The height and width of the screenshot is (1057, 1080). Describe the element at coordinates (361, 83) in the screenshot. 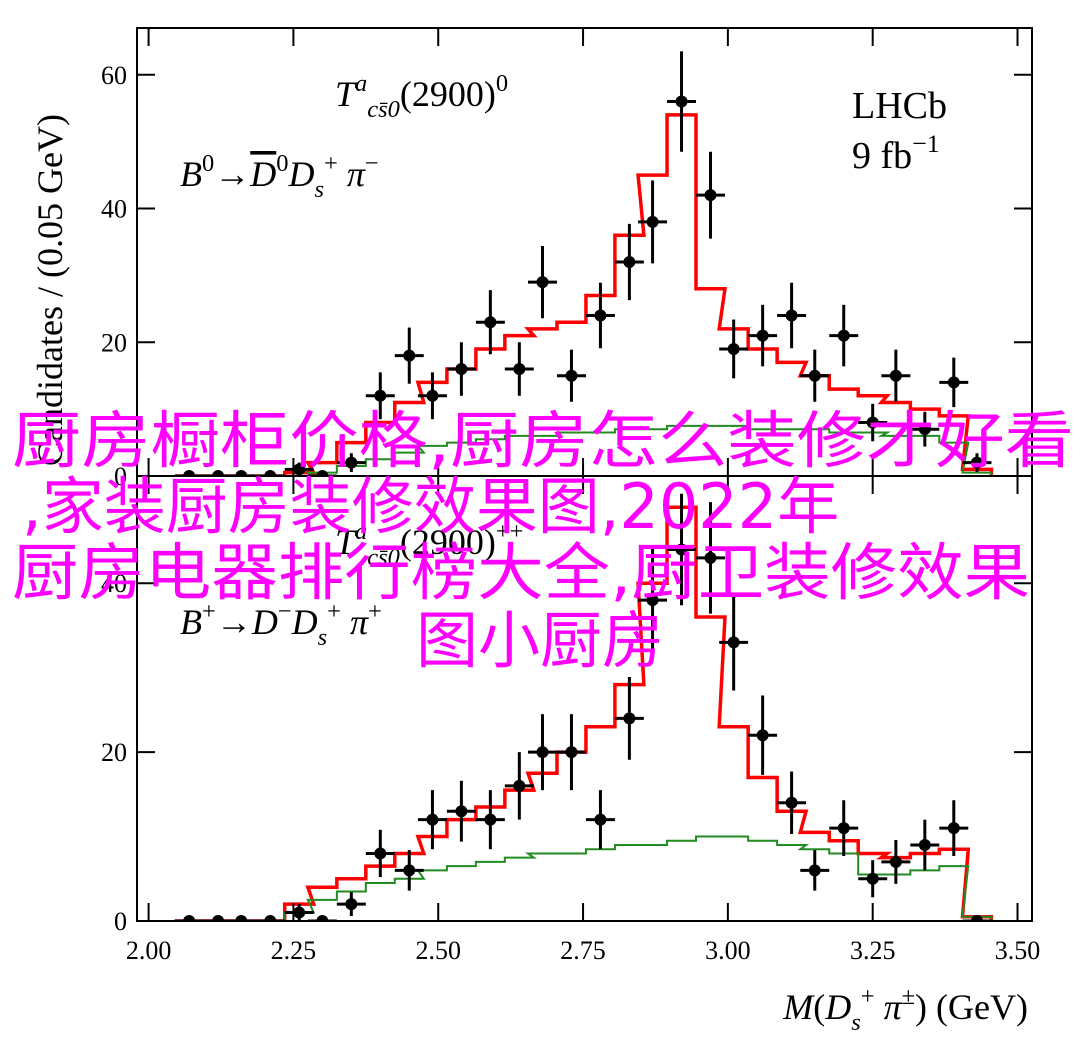

I see `formula-part: a` at that location.